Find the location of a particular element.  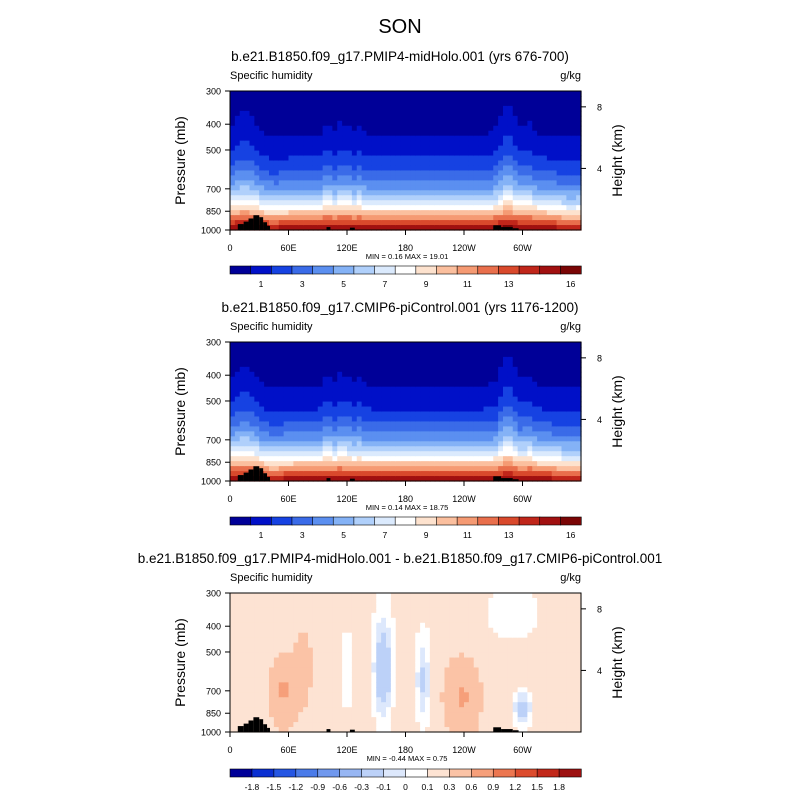

colorbar-swatch is located at coordinates (570, 270).